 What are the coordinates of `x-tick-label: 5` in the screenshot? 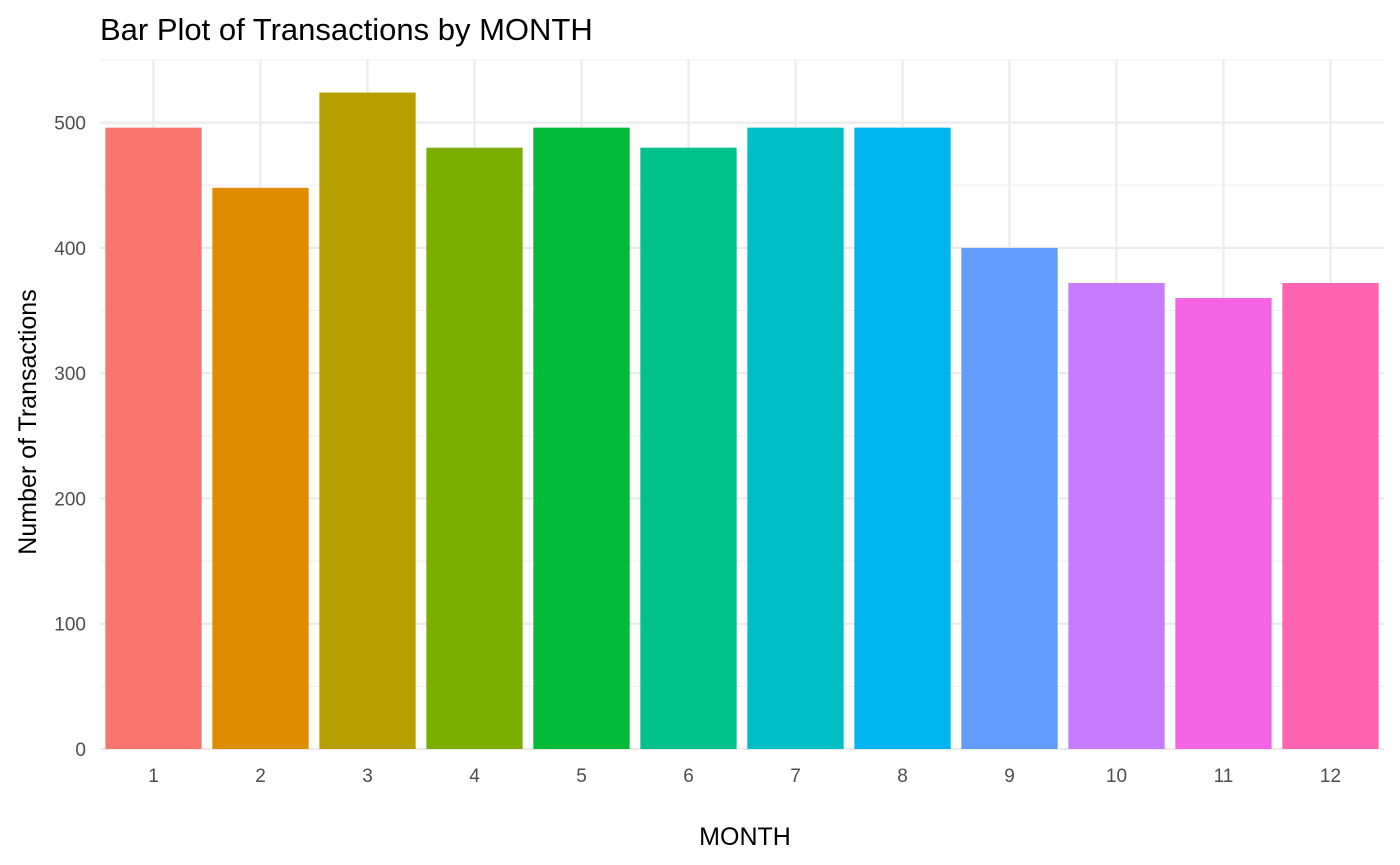 It's located at (581, 776).